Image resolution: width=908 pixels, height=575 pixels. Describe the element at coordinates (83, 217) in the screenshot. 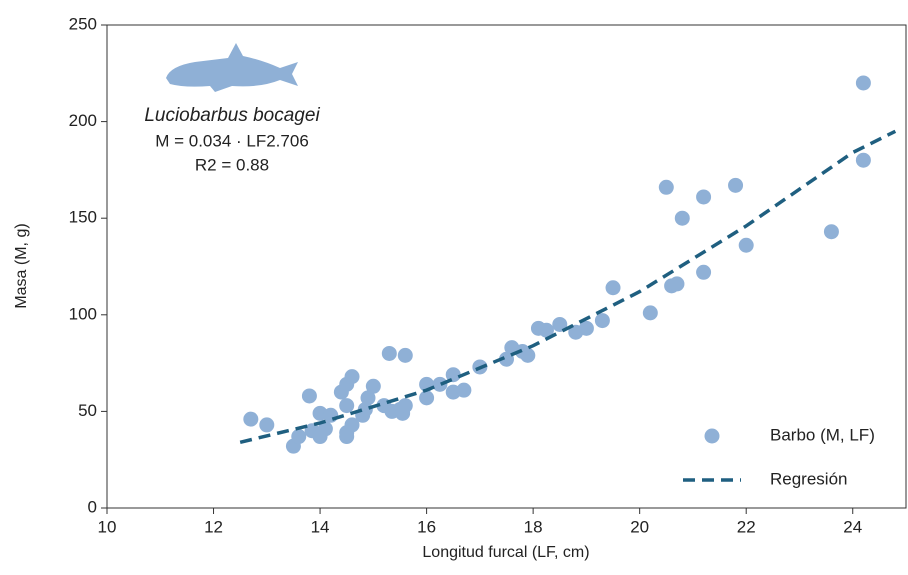

I see `y-tick-label: 150` at that location.